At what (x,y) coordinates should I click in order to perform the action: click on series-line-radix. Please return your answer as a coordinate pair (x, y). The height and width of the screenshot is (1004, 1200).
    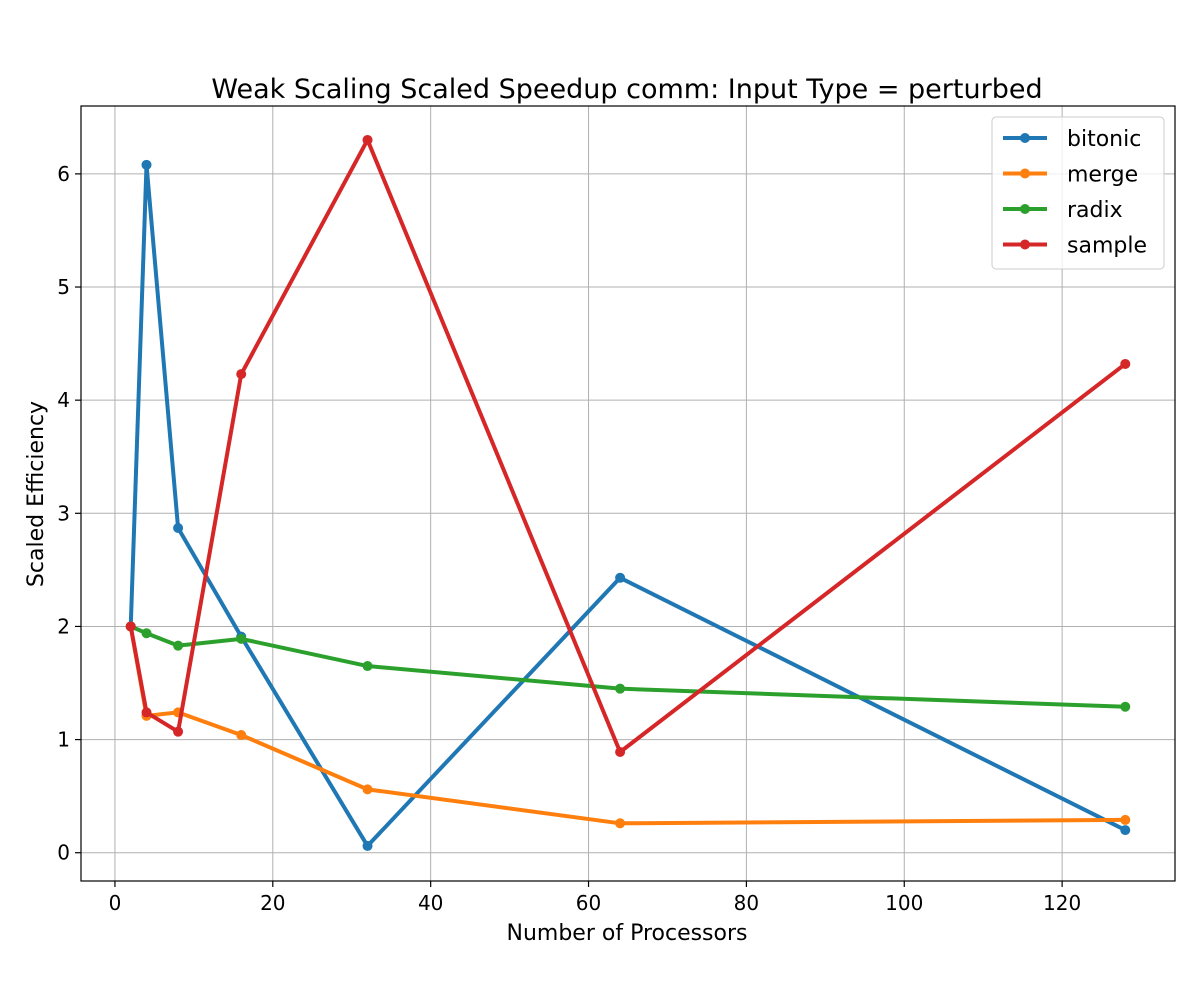
    Looking at the image, I should click on (627, 666).